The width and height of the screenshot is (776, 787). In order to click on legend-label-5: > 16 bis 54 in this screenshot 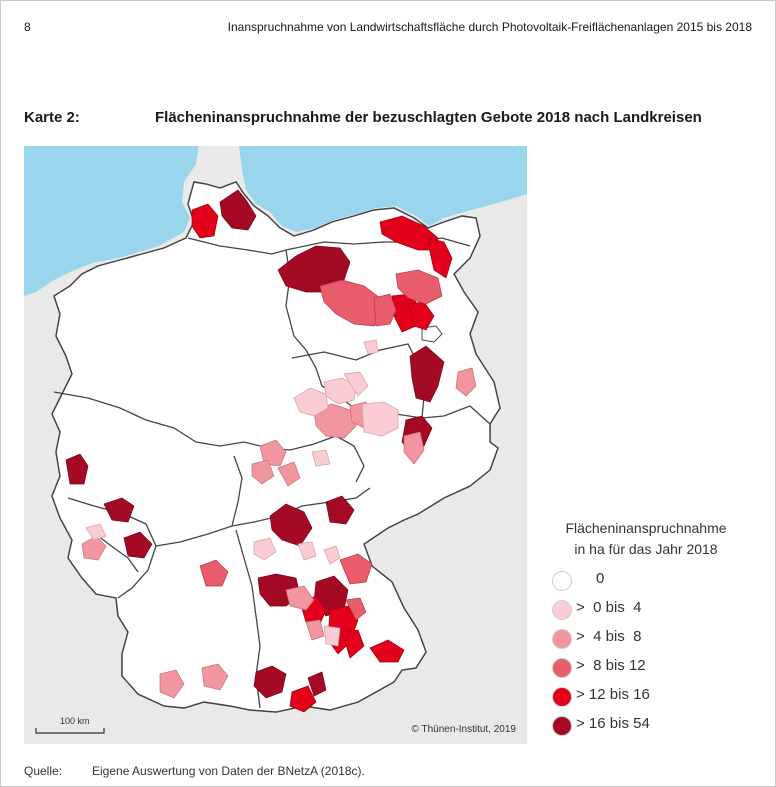, I will do `click(613, 723)`.